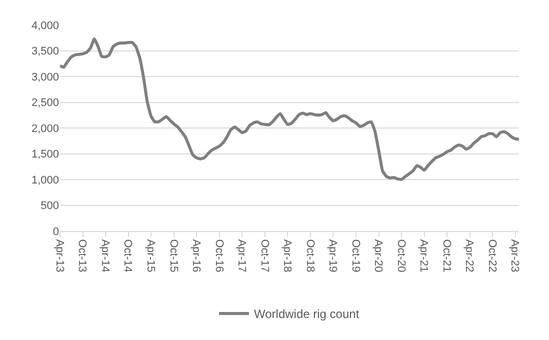  Describe the element at coordinates (264, 255) in the screenshot. I see `x-tick-label: Oct-17` at that location.